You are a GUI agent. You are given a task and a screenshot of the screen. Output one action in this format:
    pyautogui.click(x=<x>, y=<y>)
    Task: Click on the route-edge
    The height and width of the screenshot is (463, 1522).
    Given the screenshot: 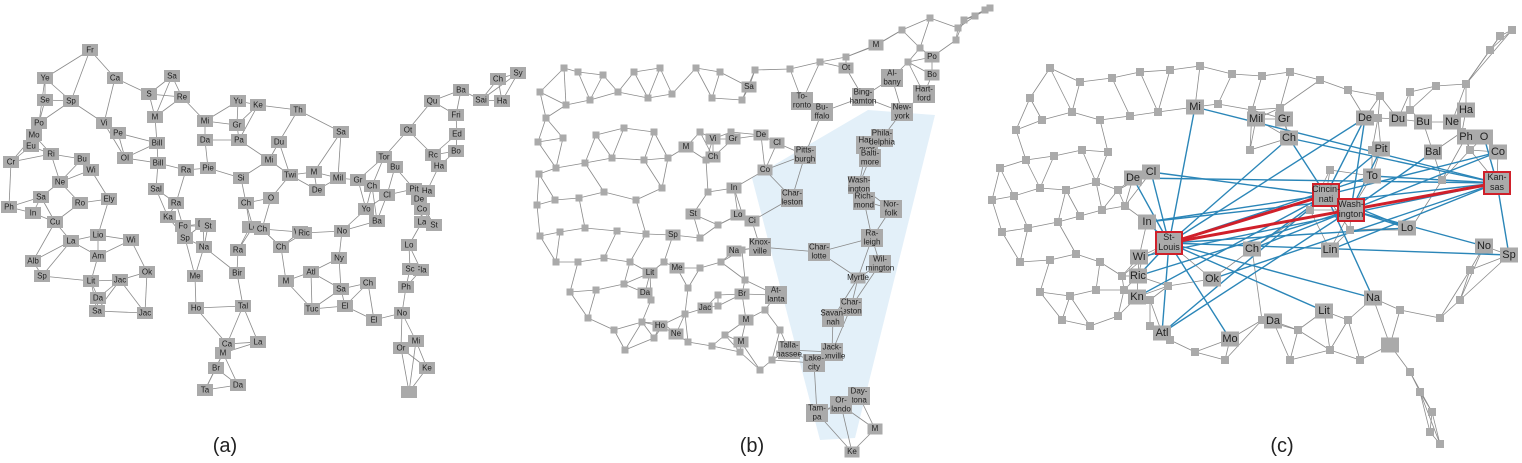 What is the action you would take?
    pyautogui.click(x=1333, y=213)
    